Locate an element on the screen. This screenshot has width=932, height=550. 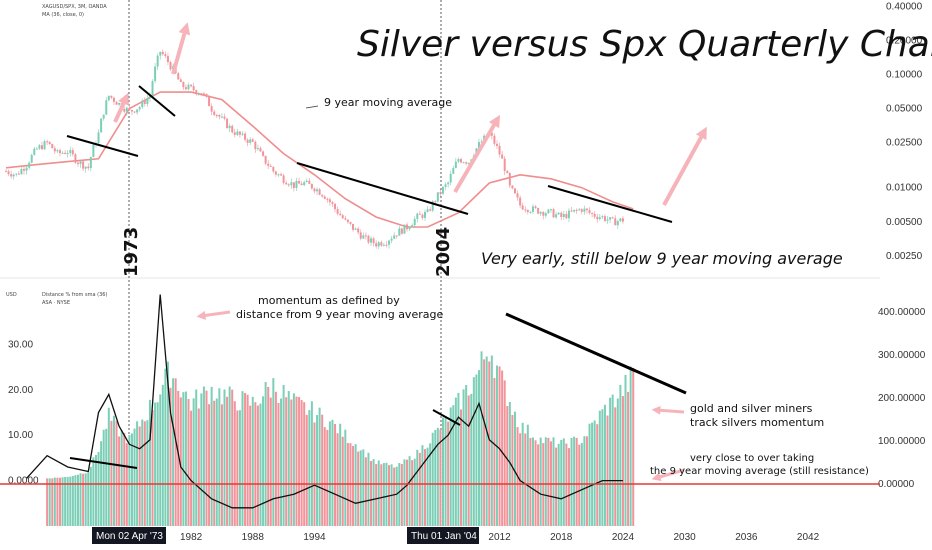
x-tick-label: 2036 is located at coordinates (746, 537).